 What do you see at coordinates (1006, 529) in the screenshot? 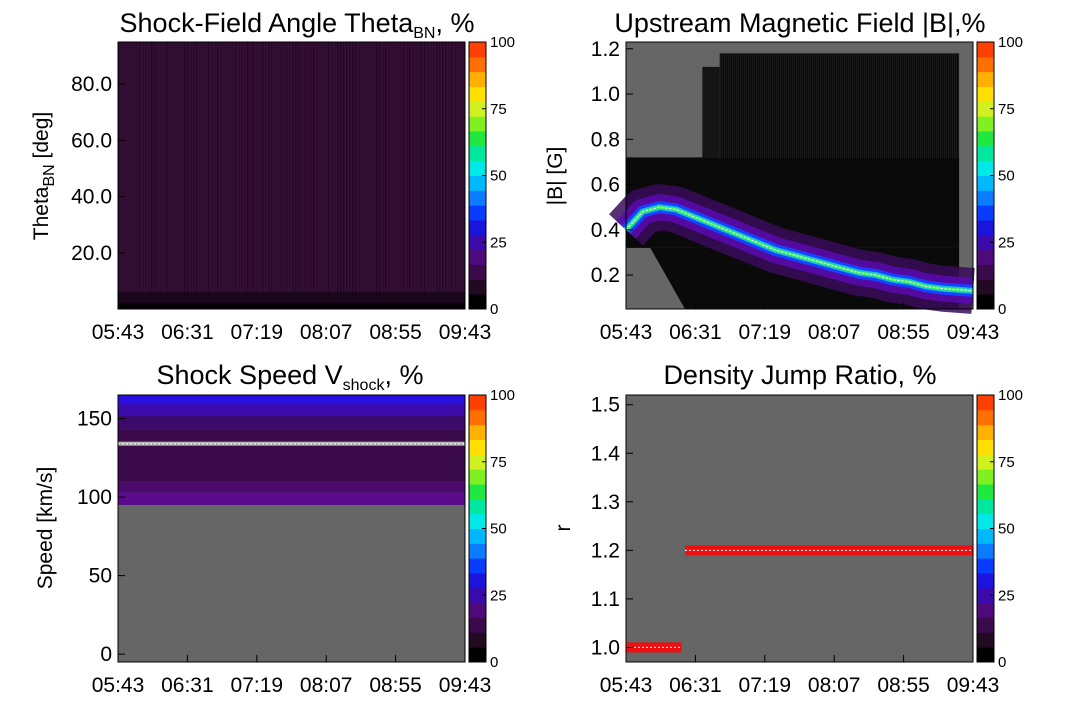
I see `colorbar-label: 50` at bounding box center [1006, 529].